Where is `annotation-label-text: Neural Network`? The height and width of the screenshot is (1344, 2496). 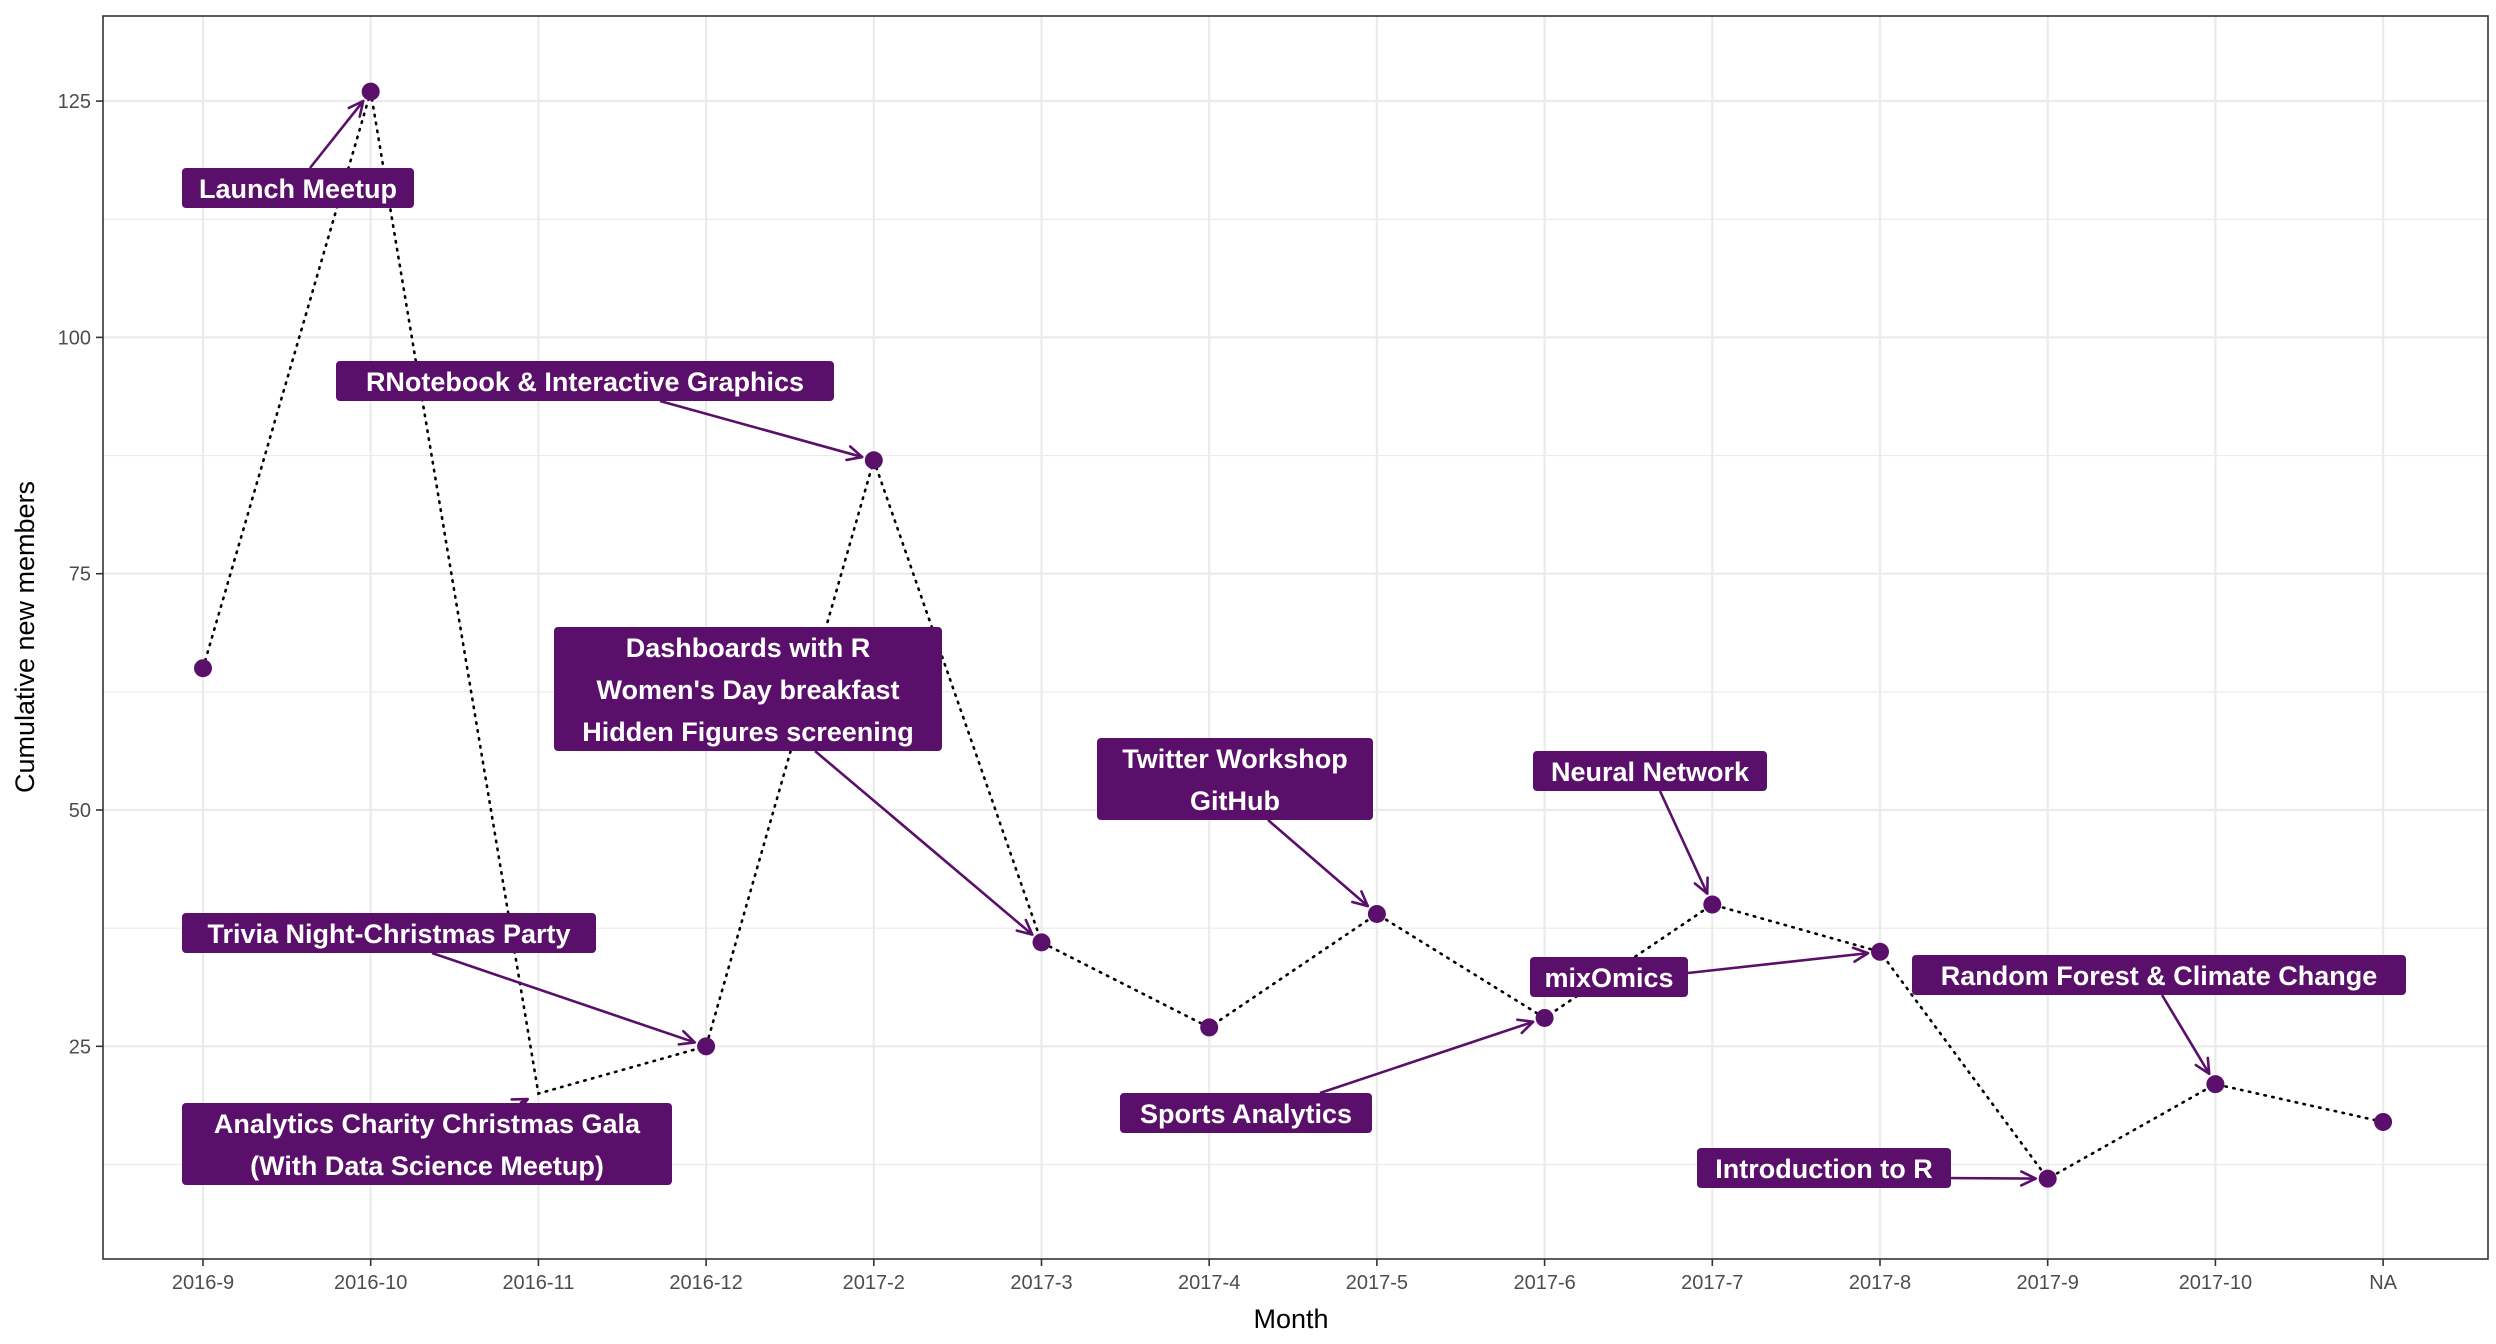
annotation-label-text: Neural Network is located at coordinates (1650, 772).